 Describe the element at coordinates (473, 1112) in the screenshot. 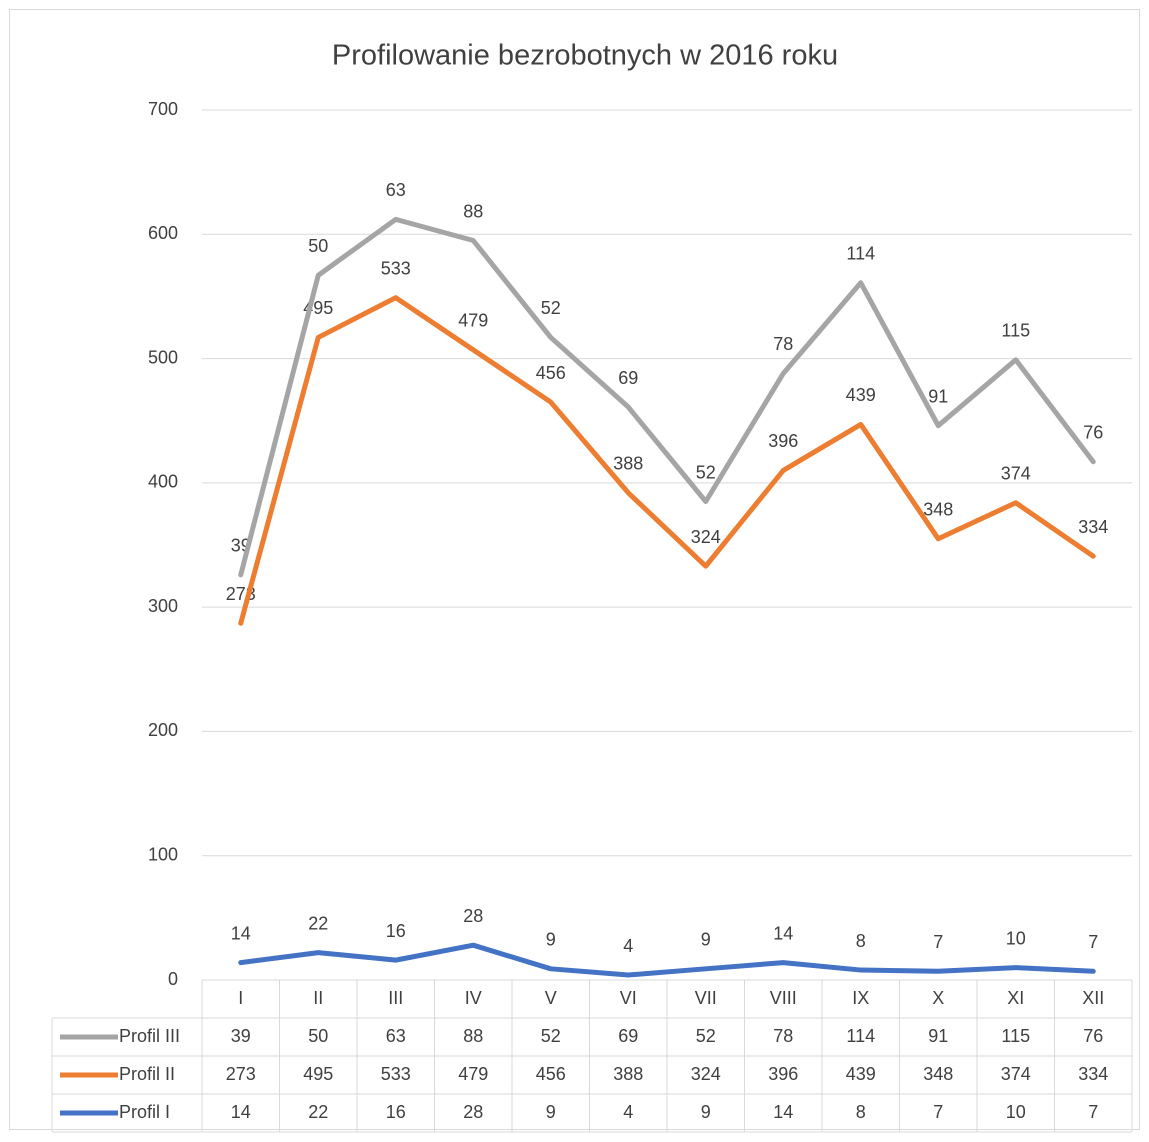

I see `table-cell: 28` at that location.